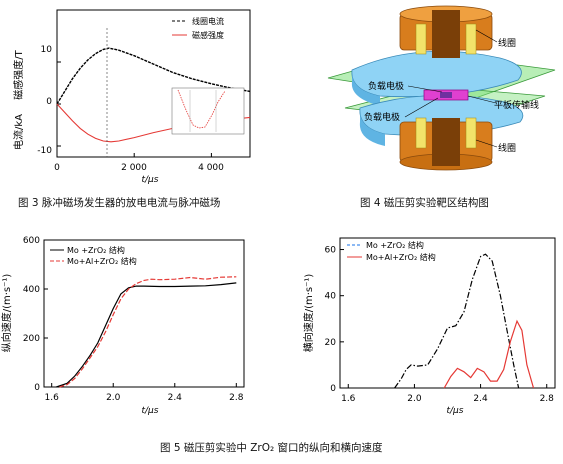 This screenshot has height=464, width=563. I want to click on y-tick-label: 60, so click(331, 251).